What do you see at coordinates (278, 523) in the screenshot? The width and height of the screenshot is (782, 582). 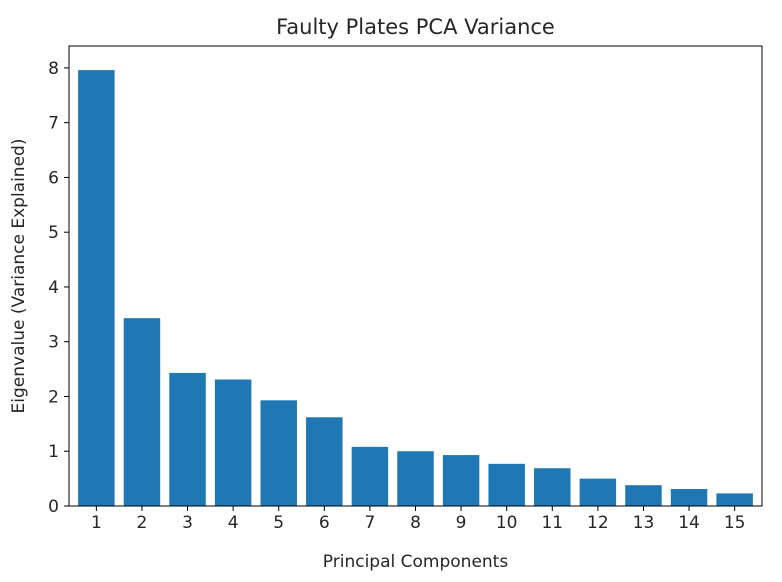 I see `x-tick-label: 5` at bounding box center [278, 523].